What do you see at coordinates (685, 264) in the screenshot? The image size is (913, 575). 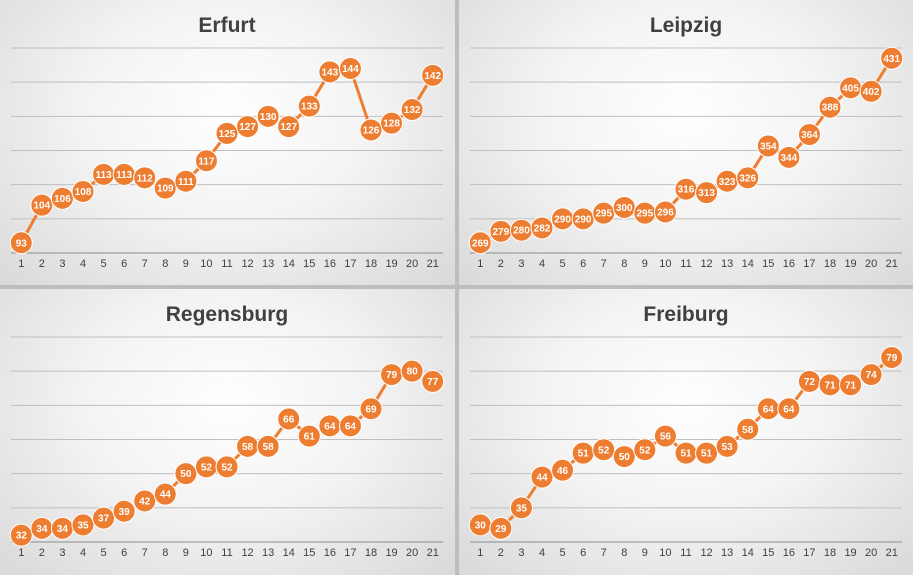 I see `x-tick-label: 11` at bounding box center [685, 264].